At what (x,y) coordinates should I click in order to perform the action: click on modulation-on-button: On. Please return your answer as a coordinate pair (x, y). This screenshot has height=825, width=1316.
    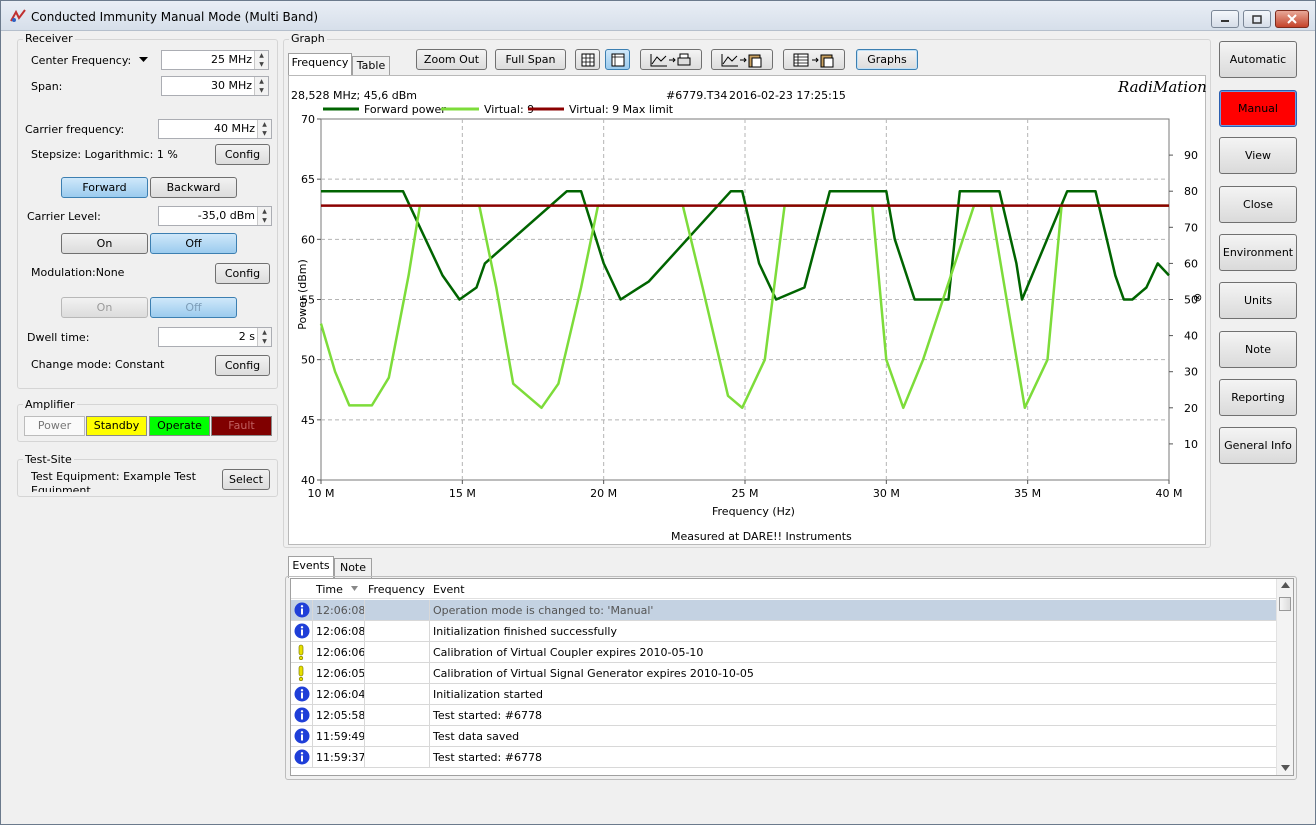
    Looking at the image, I should click on (104, 307).